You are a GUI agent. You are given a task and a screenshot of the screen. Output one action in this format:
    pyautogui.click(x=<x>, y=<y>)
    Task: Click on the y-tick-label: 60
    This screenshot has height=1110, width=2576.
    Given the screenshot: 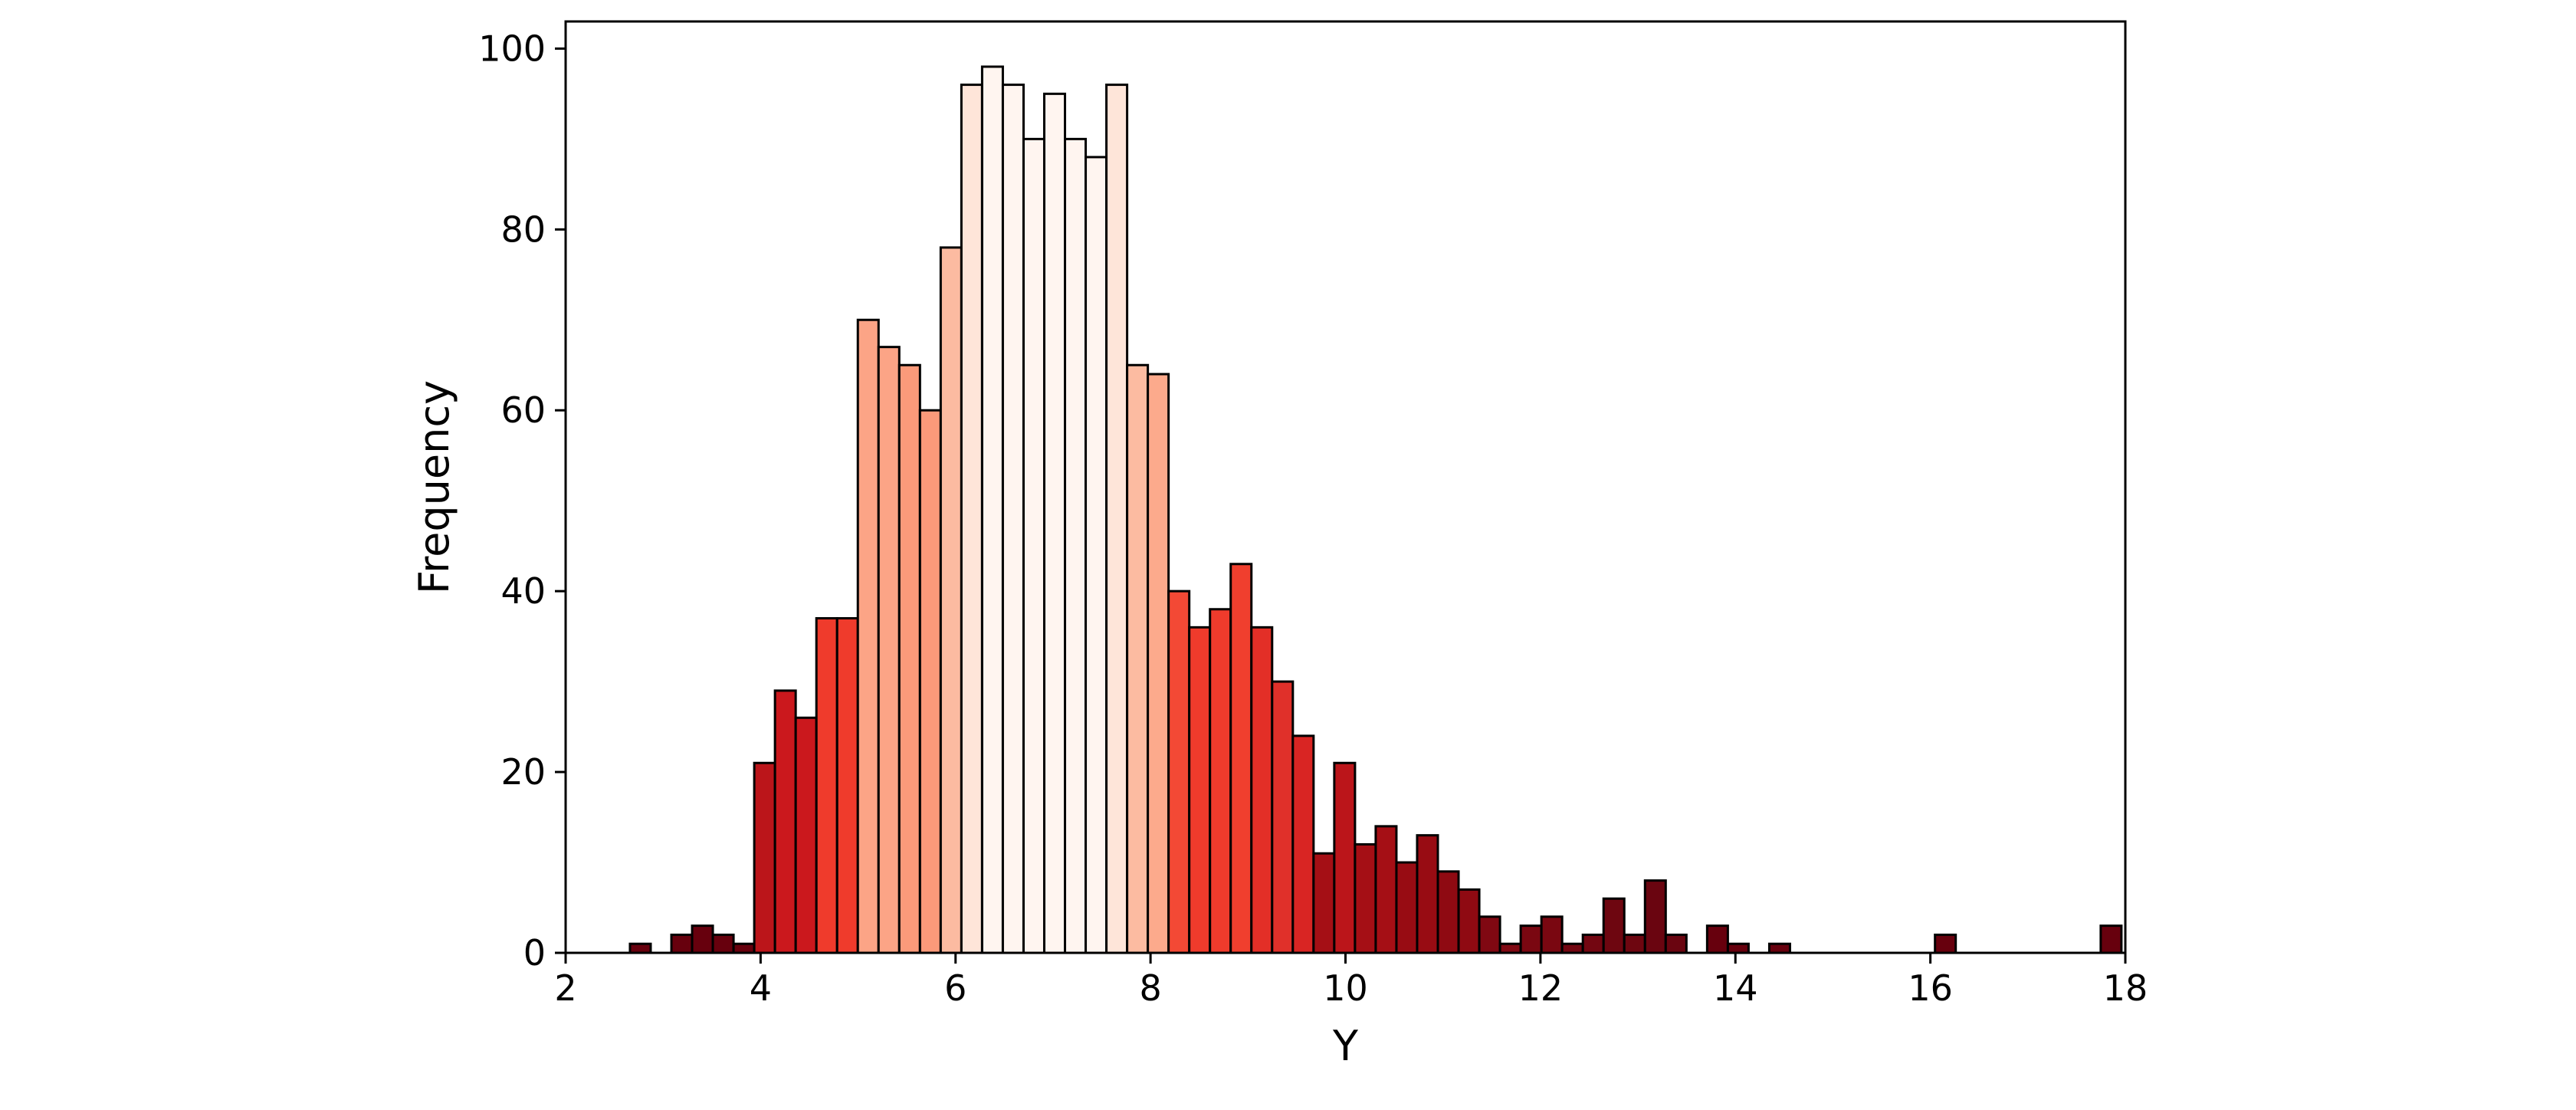 What is the action you would take?
    pyautogui.click(x=523, y=410)
    